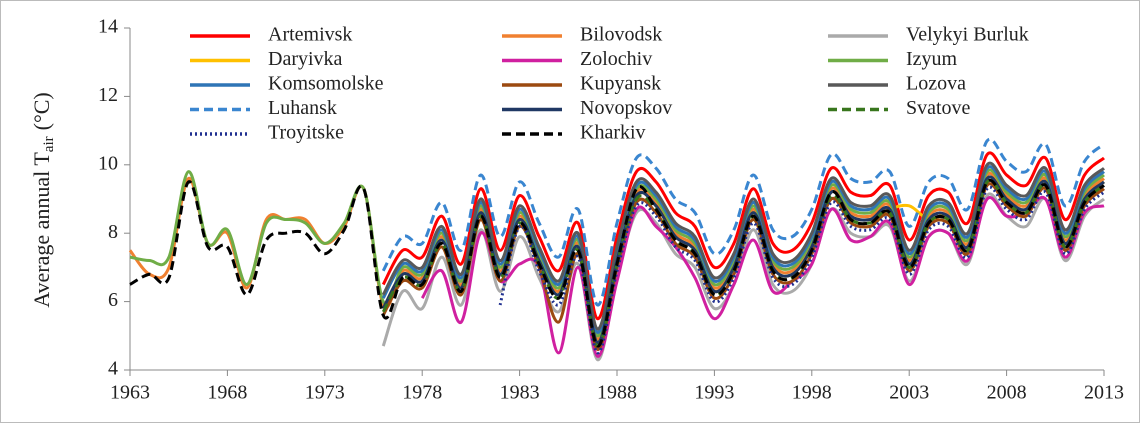  Describe the element at coordinates (909, 393) in the screenshot. I see `x-tick-label: 2003` at that location.